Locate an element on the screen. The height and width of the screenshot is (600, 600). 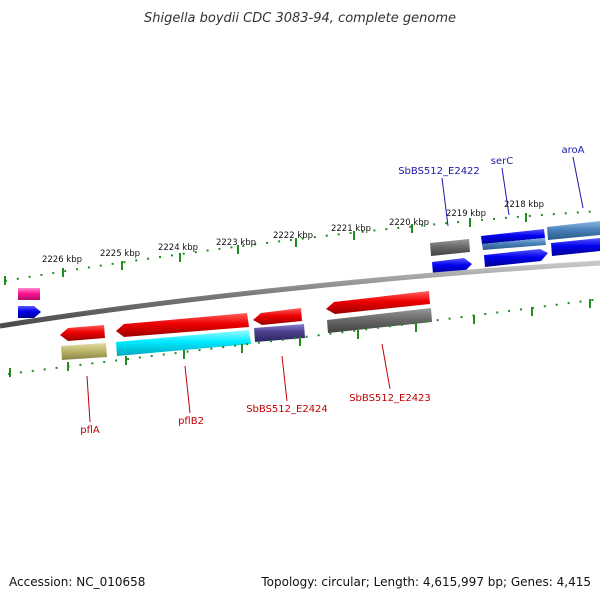
upper-scale-dots is located at coordinates (302, 246).